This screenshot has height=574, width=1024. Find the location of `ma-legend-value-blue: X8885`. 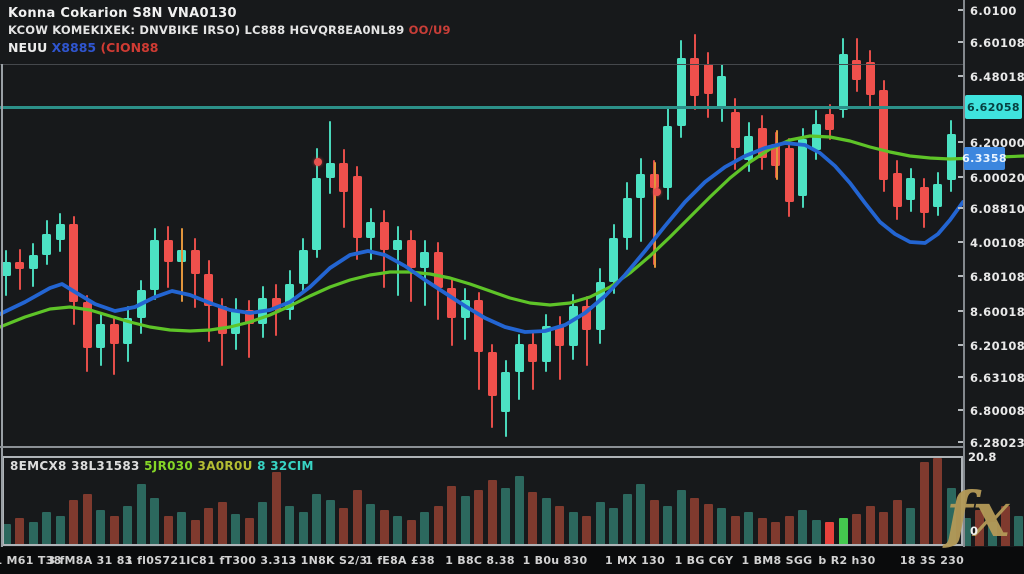

ma-legend-value-blue: X8885 is located at coordinates (74, 47).